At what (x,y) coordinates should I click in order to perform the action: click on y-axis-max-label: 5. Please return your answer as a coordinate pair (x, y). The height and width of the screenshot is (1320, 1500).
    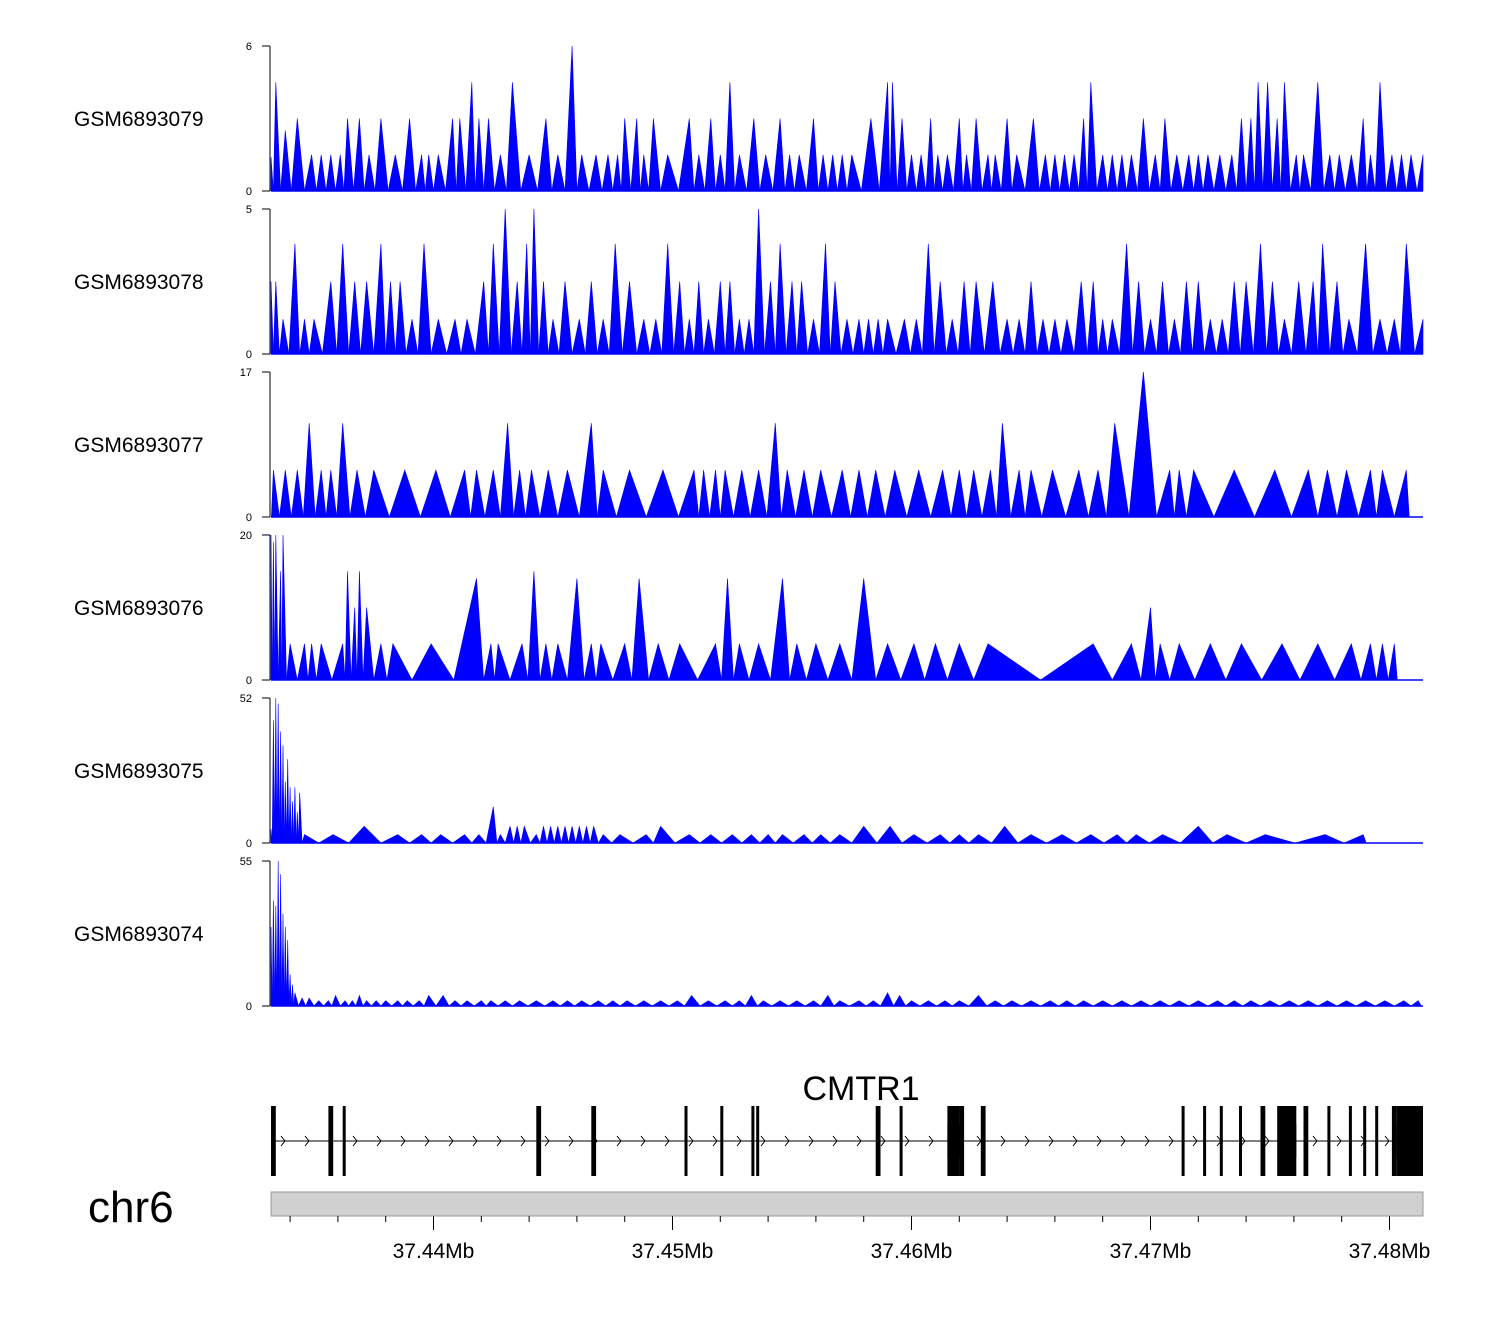
    Looking at the image, I should click on (249, 210).